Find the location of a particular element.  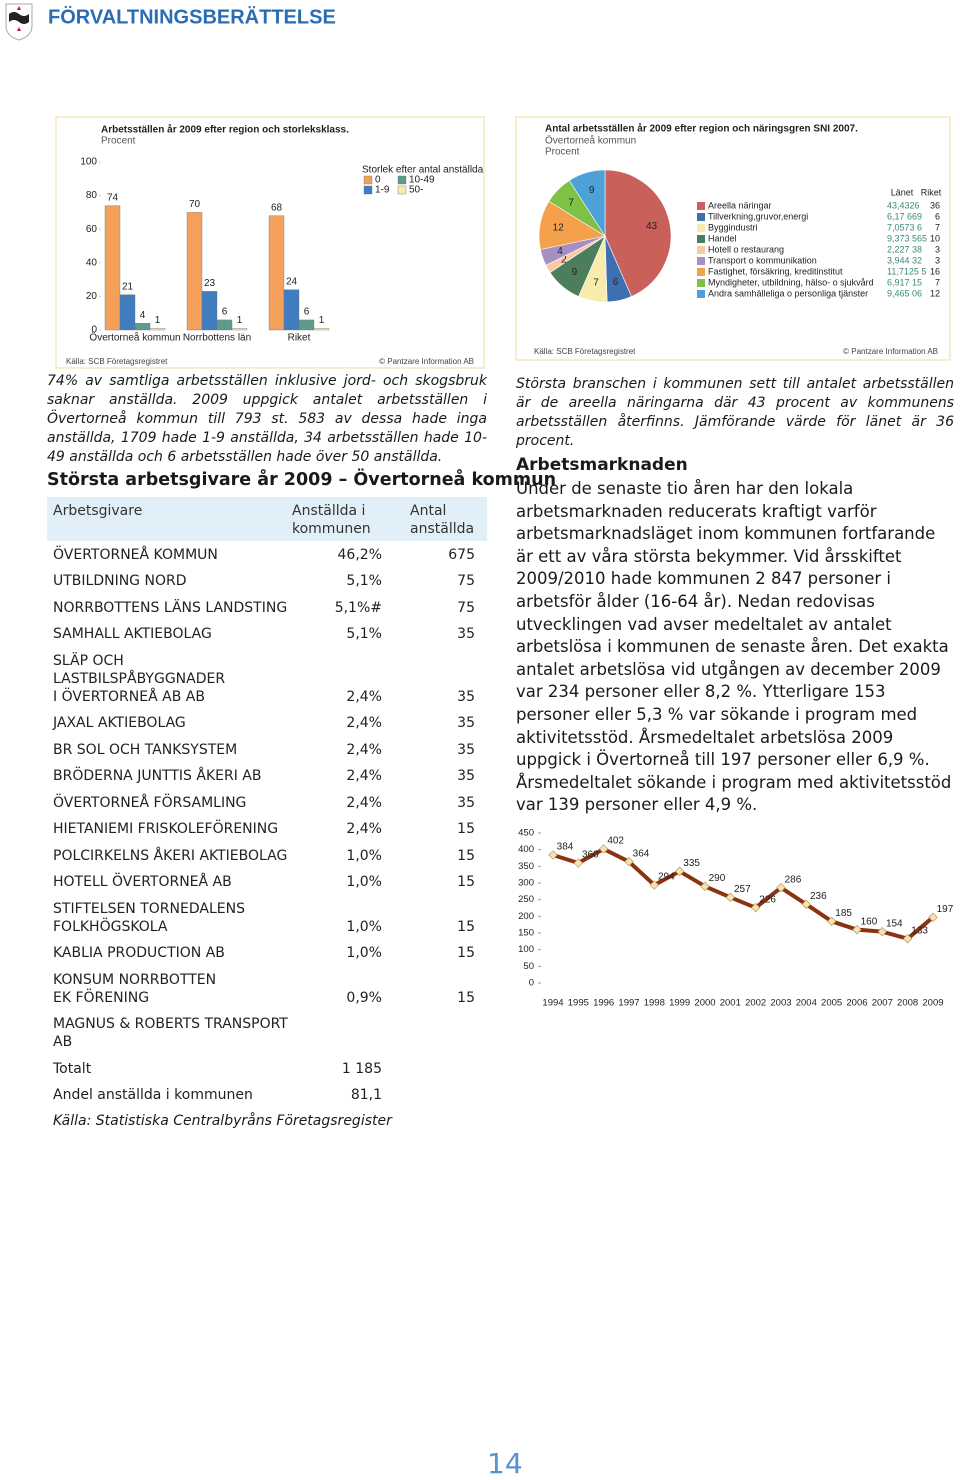

data-label: 402 is located at coordinates (615, 841).